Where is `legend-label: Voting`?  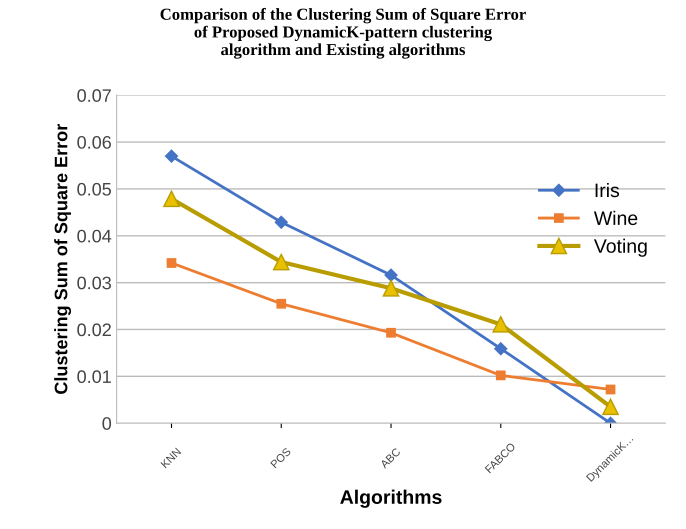
legend-label: Voting is located at coordinates (620, 247).